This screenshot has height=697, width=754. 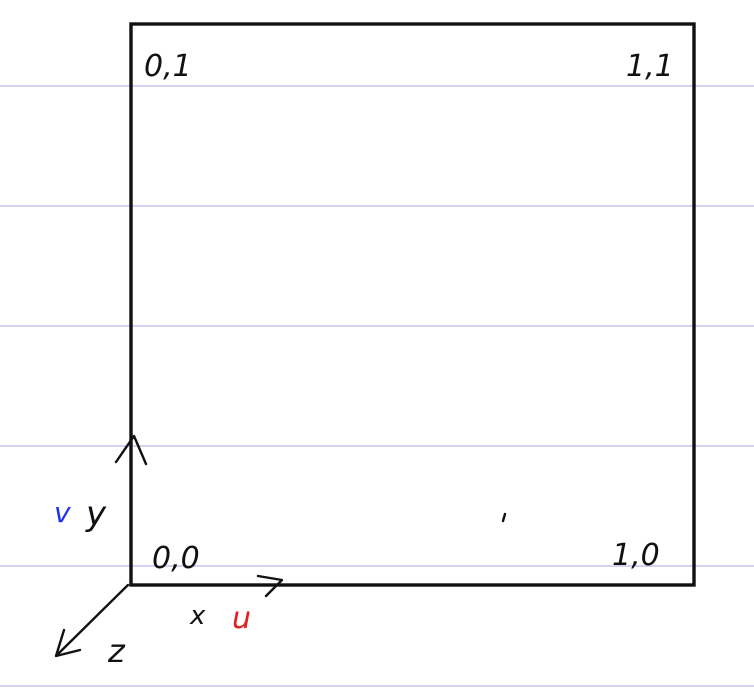 I want to click on x-axis-arrowhead, so click(x=270, y=586).